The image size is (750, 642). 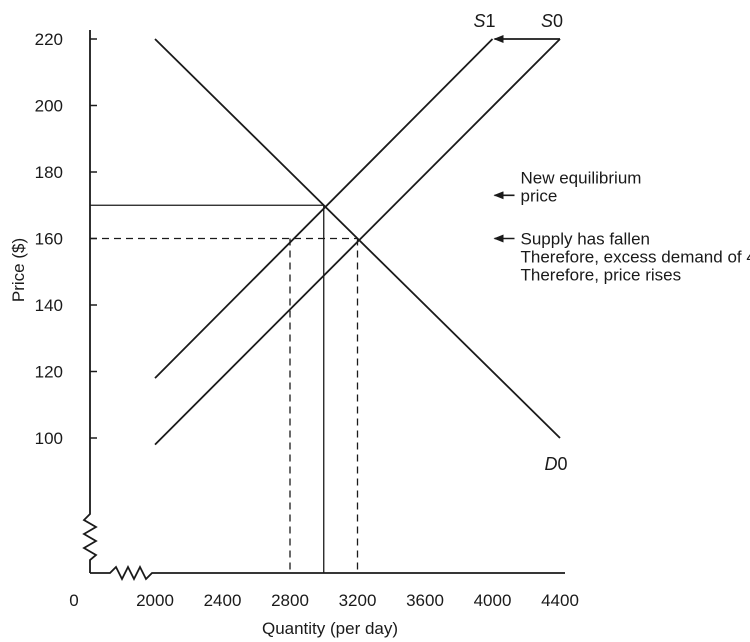 What do you see at coordinates (635, 257) in the screenshot?
I see `annotation-1-line-1: Therefore, excess demand of 400` at bounding box center [635, 257].